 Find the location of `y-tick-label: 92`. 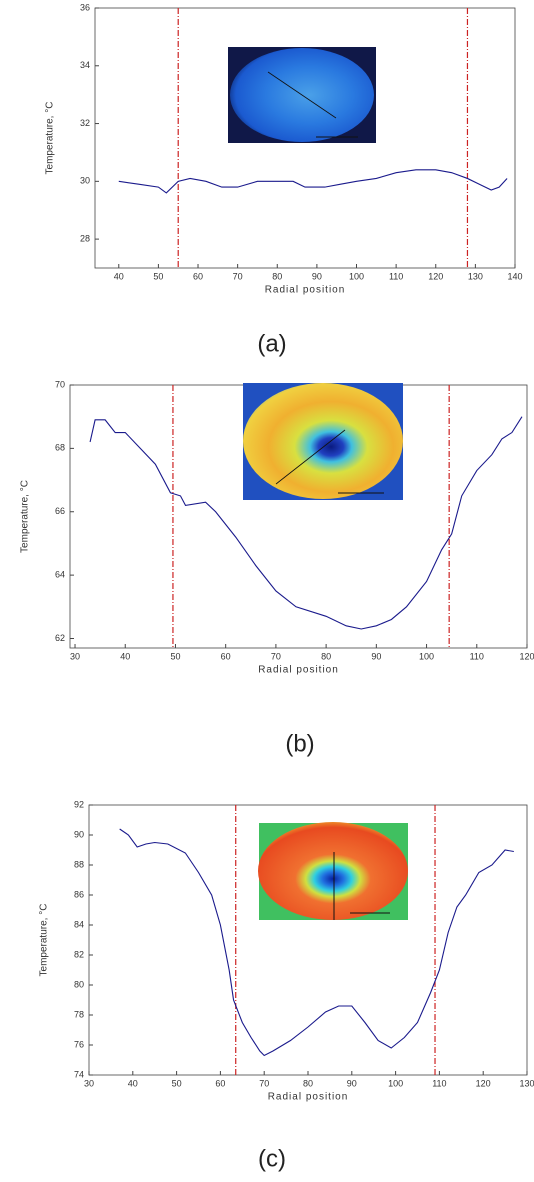

y-tick-label: 92 is located at coordinates (79, 804).